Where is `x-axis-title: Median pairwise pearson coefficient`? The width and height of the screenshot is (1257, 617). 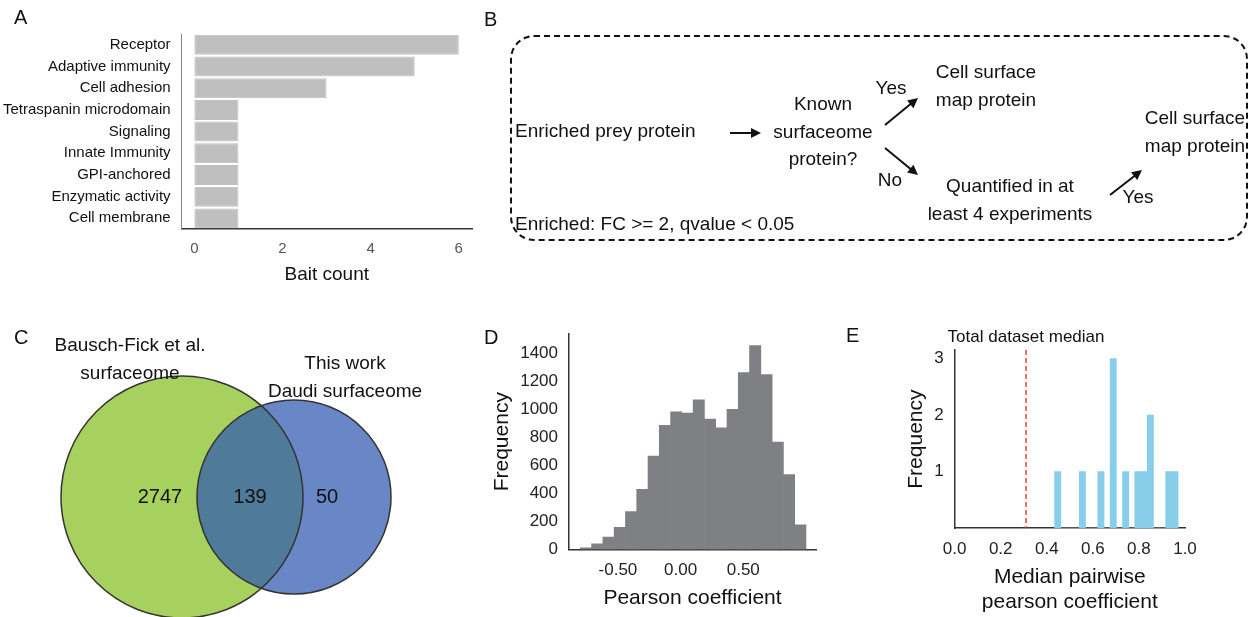
x-axis-title: Median pairwise pearson coefficient is located at coordinates (1069, 588).